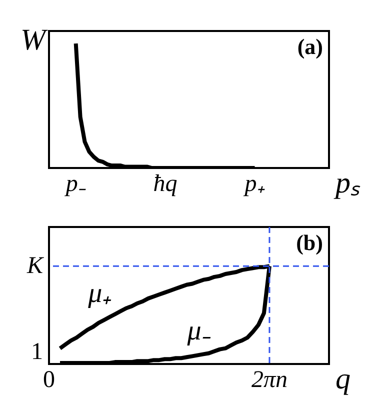 The height and width of the screenshot is (406, 374). What do you see at coordinates (199, 330) in the screenshot?
I see `series-label: μ₋` at bounding box center [199, 330].